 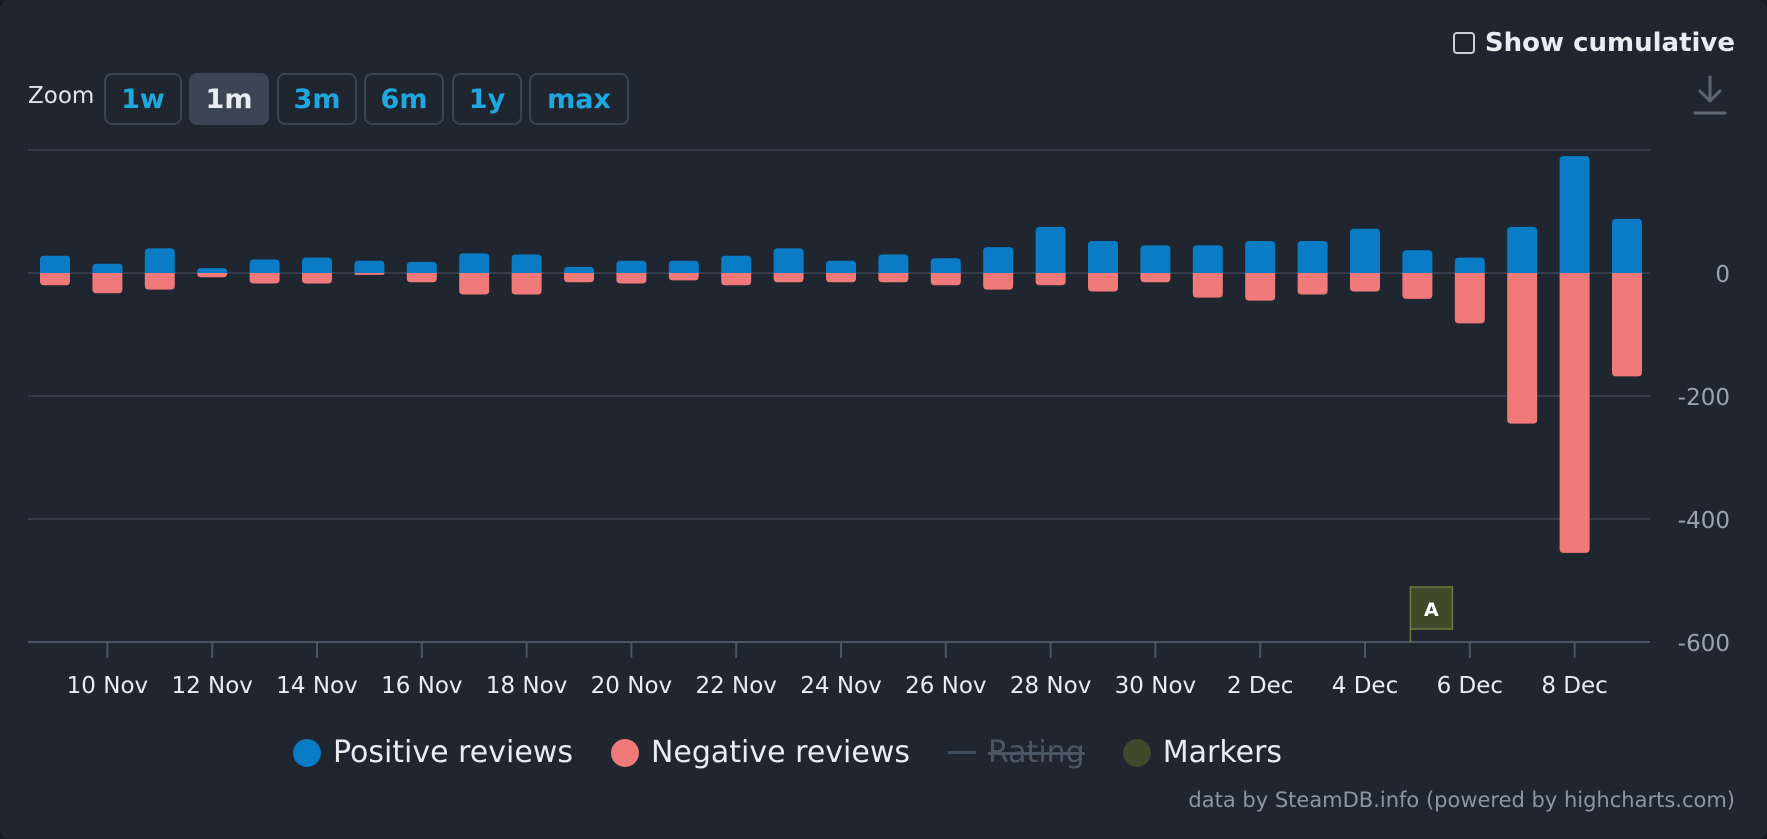 I want to click on x-tick-label: 6 Dec, so click(x=1470, y=686).